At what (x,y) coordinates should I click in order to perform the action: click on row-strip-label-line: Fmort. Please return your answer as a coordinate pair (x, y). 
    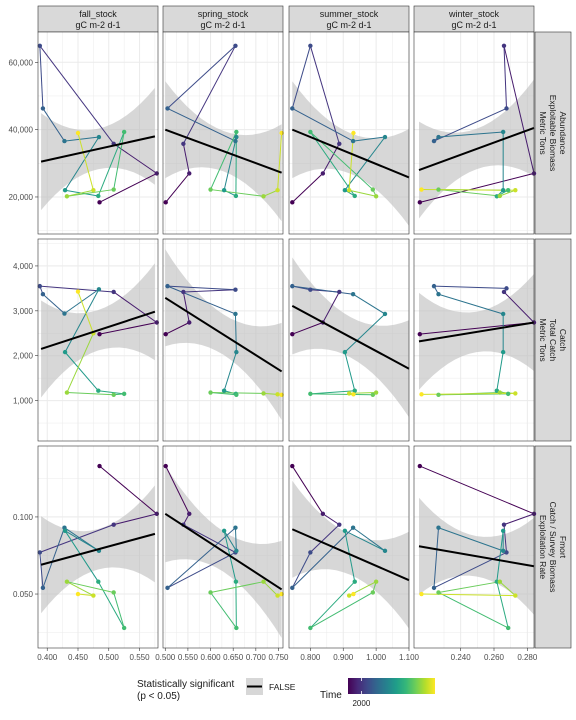
    Looking at the image, I should click on (563, 547).